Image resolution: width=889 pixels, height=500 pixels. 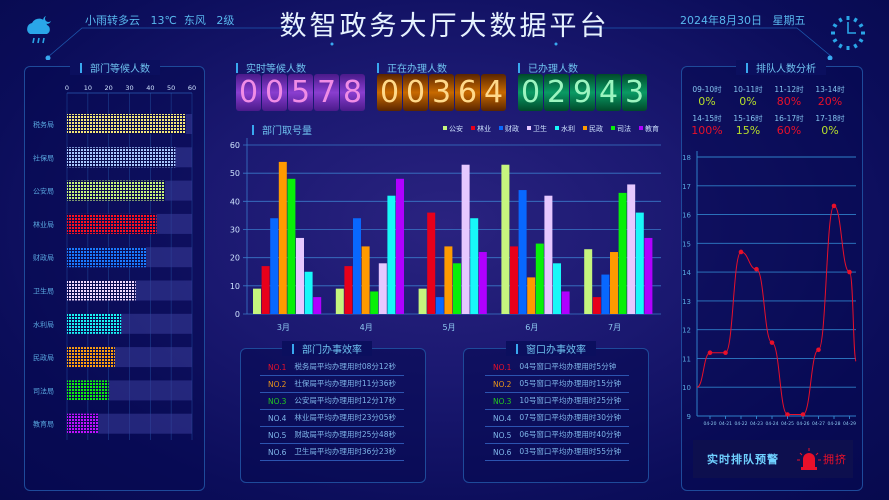 I want to click on bar-6月-司法, so click(x=539, y=278).